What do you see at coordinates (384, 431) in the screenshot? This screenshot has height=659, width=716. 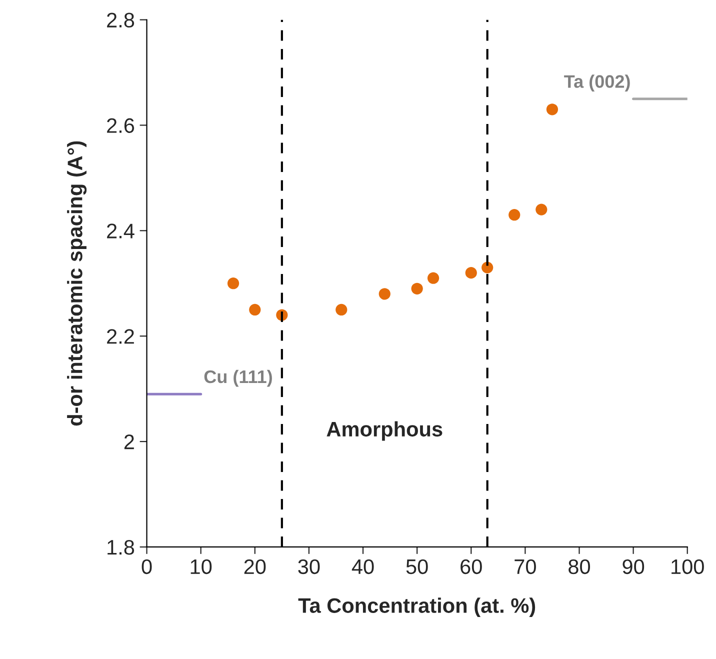 I see `annotation: Amorphous` at bounding box center [384, 431].